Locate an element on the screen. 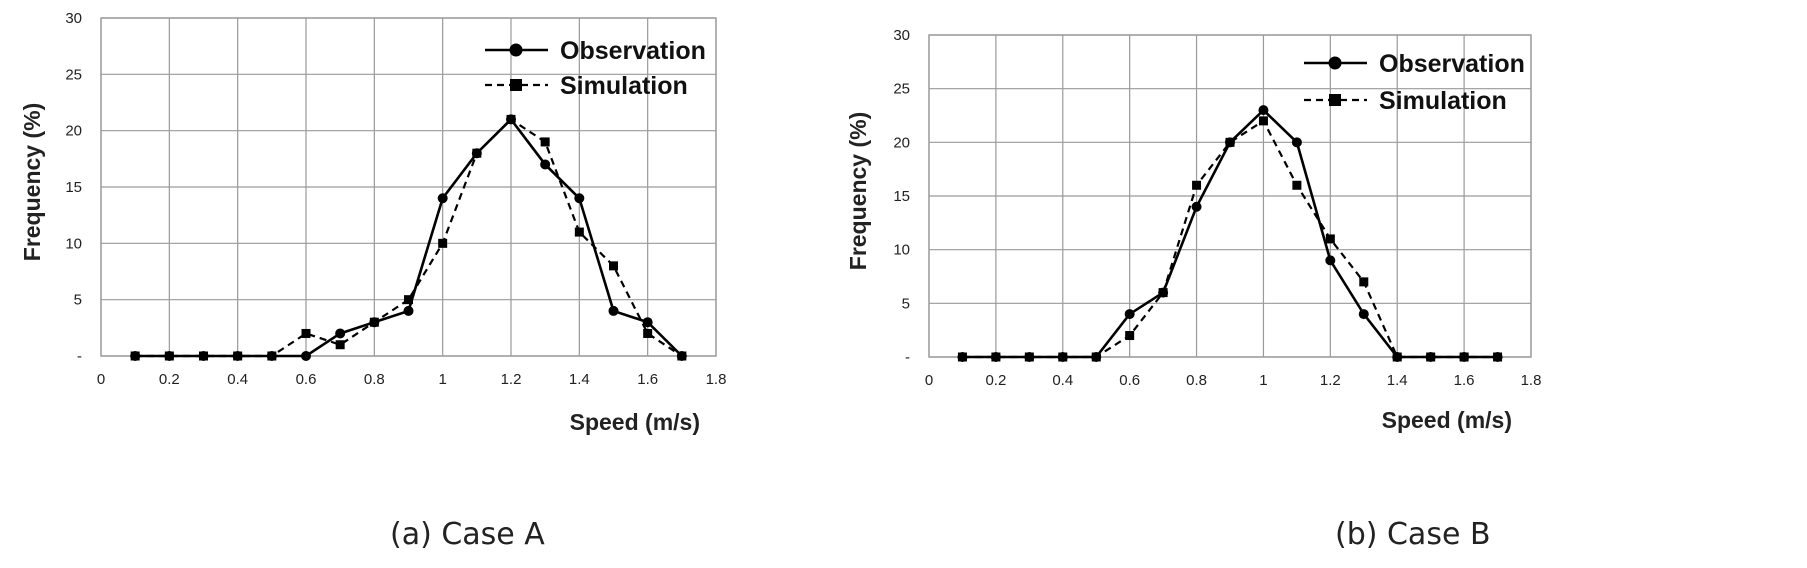 The height and width of the screenshot is (568, 1807). y-tick-label: 30 is located at coordinates (901, 35).